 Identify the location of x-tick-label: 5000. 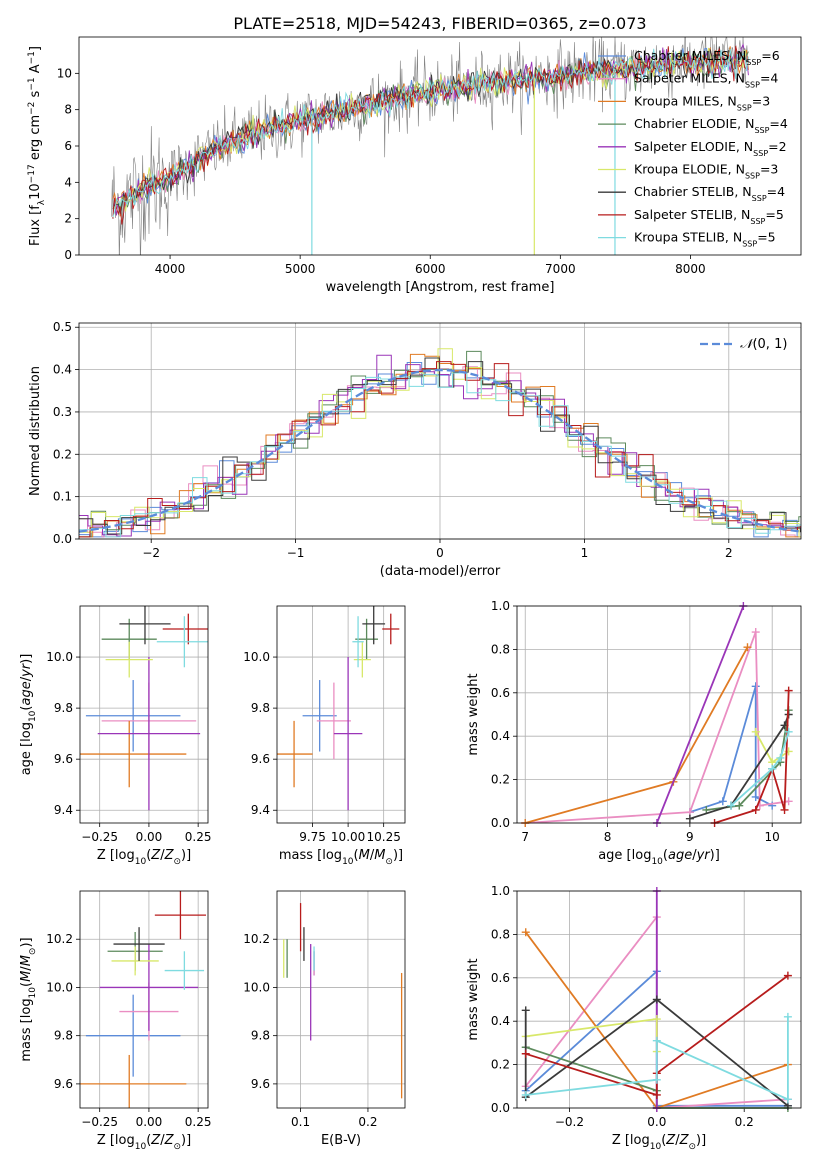
(300, 269).